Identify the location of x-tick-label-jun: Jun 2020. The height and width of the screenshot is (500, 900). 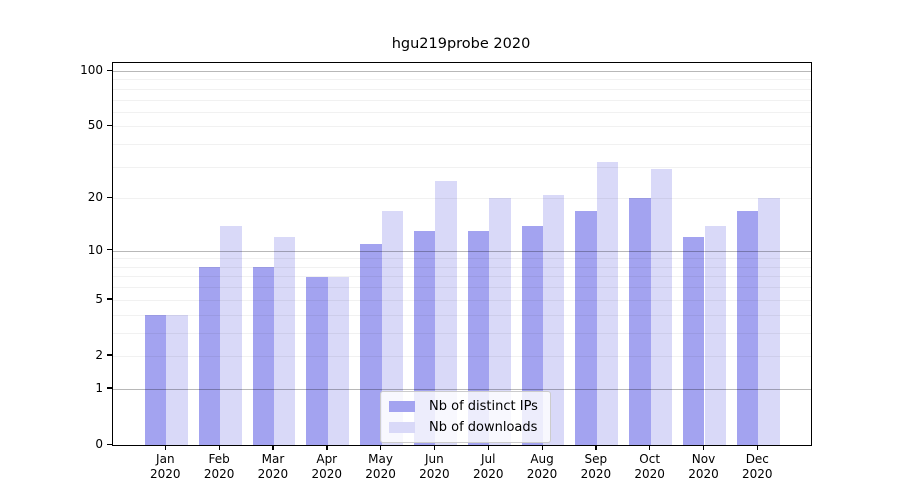
(434, 466).